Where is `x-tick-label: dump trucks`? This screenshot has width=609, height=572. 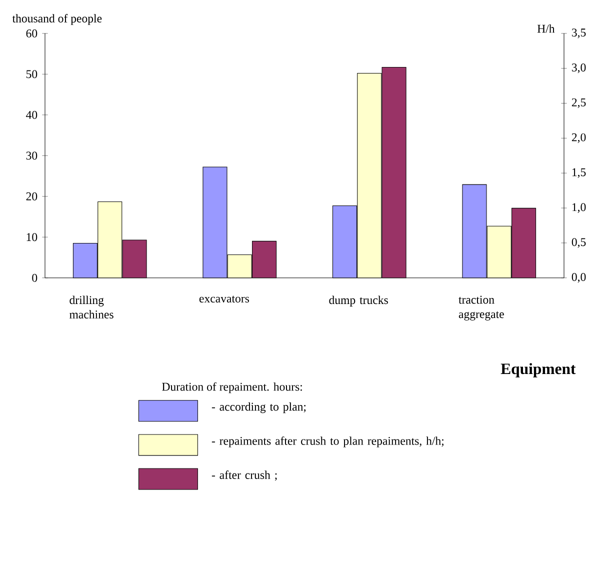 x-tick-label: dump trucks is located at coordinates (358, 301).